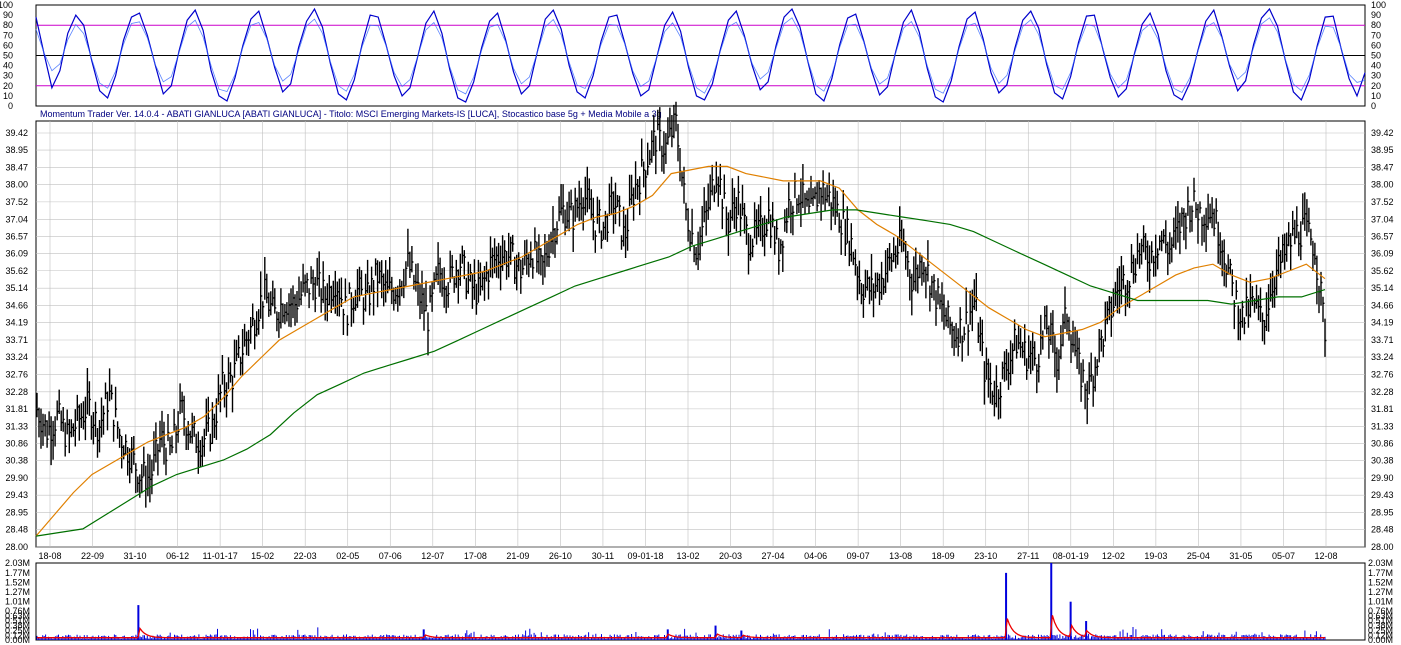 The height and width of the screenshot is (645, 1401). I want to click on x-axis-date-label: 12-07, so click(432, 556).